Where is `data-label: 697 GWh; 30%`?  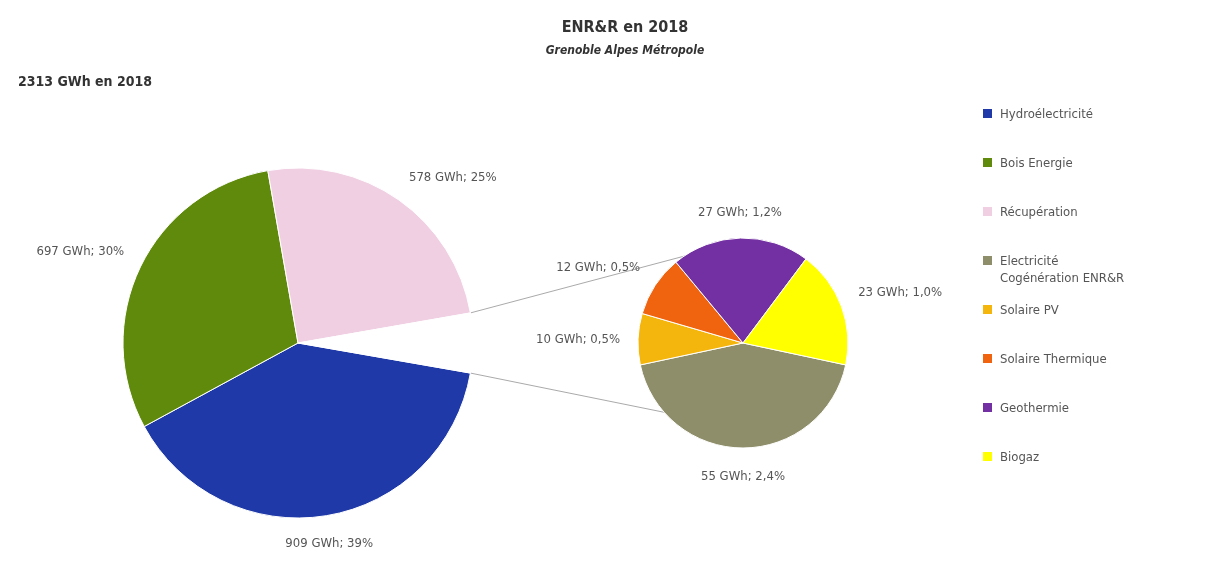
data-label: 697 GWh; 30% is located at coordinates (80, 251).